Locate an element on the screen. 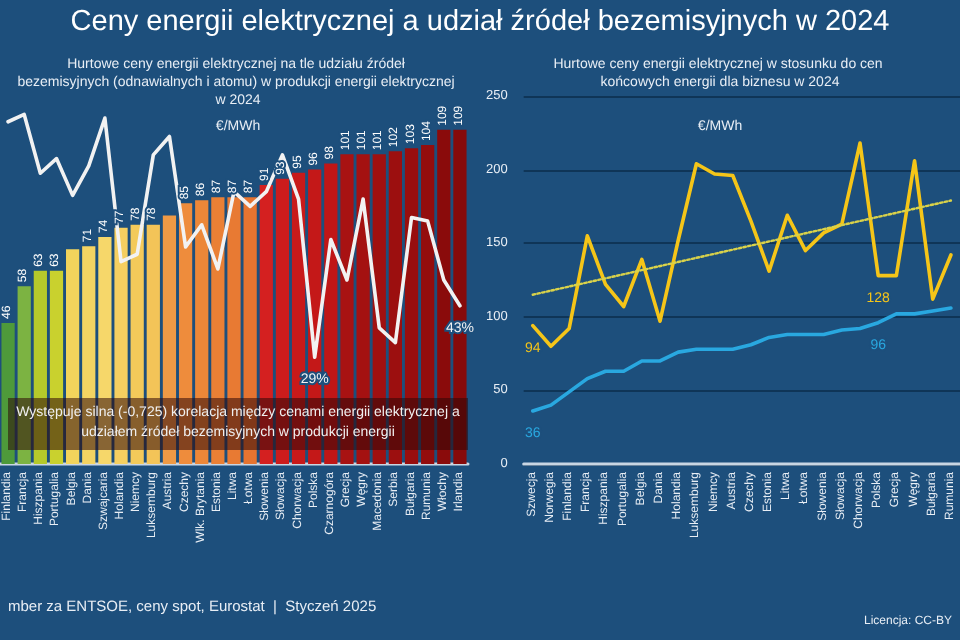 Image resolution: width=960 pixels, height=640 pixels. chart-title: Ceny energii elektrycznej a udział źródeł bezemisyjnych w 2024 is located at coordinates (480, 22).